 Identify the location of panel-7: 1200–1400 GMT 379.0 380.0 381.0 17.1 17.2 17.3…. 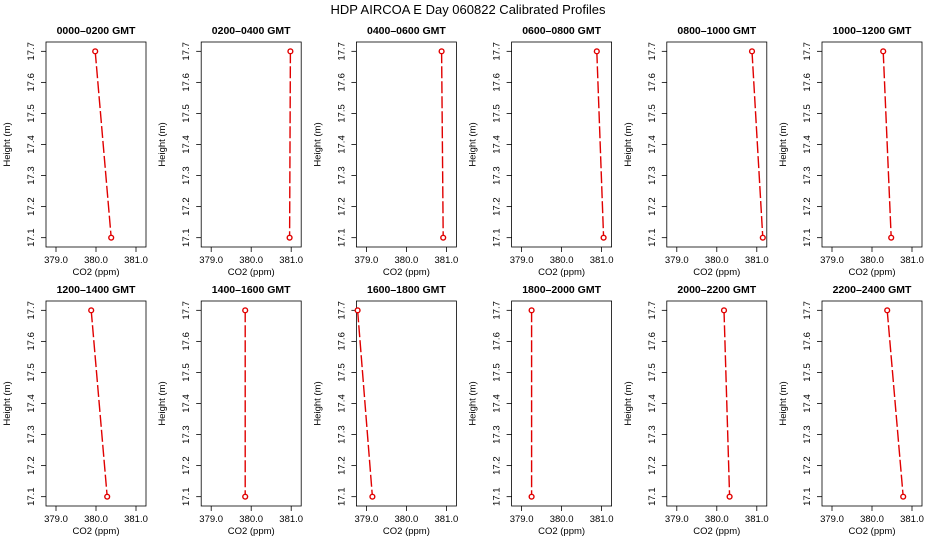
(75, 410).